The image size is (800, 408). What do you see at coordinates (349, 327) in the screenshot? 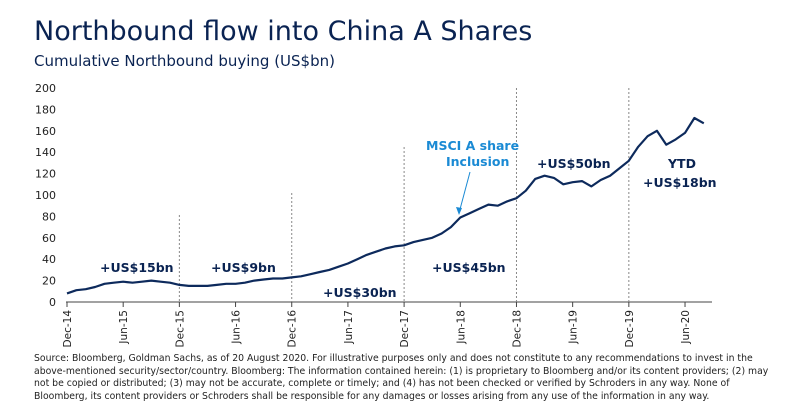
I see `x-tick-label: Jun-17` at bounding box center [349, 327].